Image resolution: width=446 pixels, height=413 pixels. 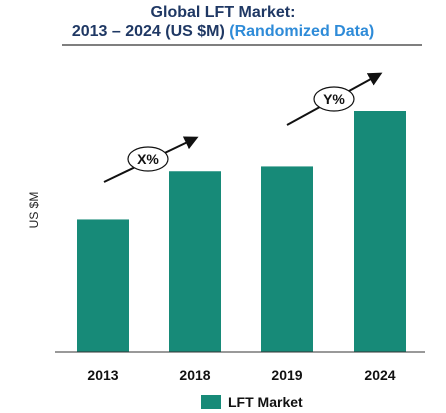 I want to click on bar-2018, so click(x=195, y=261).